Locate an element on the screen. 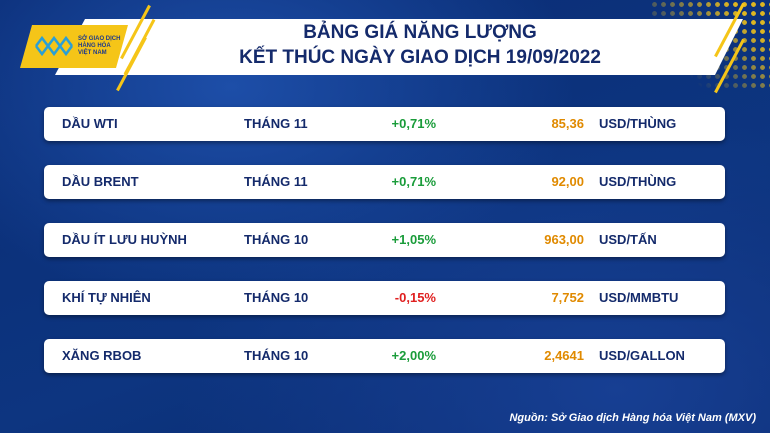  price: 963,00 is located at coordinates (564, 239).